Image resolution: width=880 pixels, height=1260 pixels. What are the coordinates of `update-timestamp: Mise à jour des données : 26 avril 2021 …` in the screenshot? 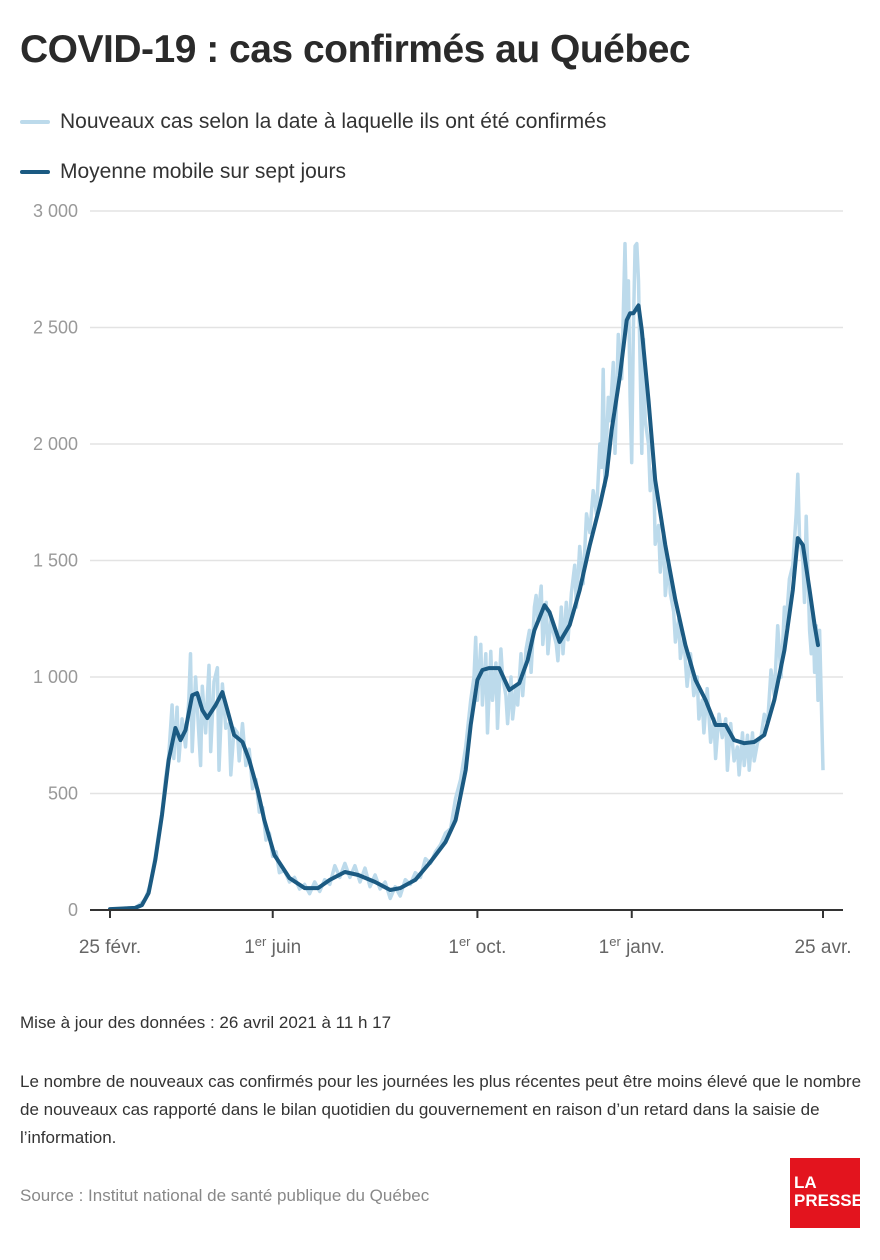 It's located at (206, 1022).